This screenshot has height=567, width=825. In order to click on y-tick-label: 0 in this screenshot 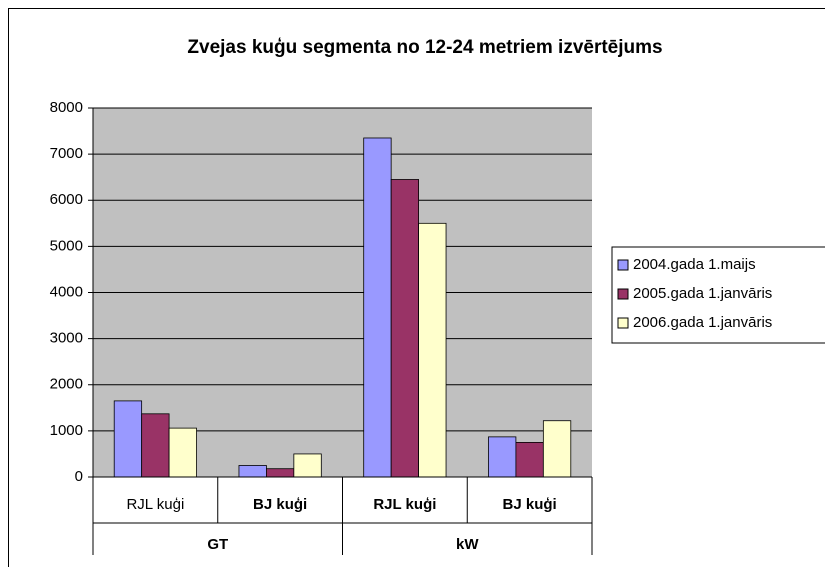, I will do `click(79, 476)`.